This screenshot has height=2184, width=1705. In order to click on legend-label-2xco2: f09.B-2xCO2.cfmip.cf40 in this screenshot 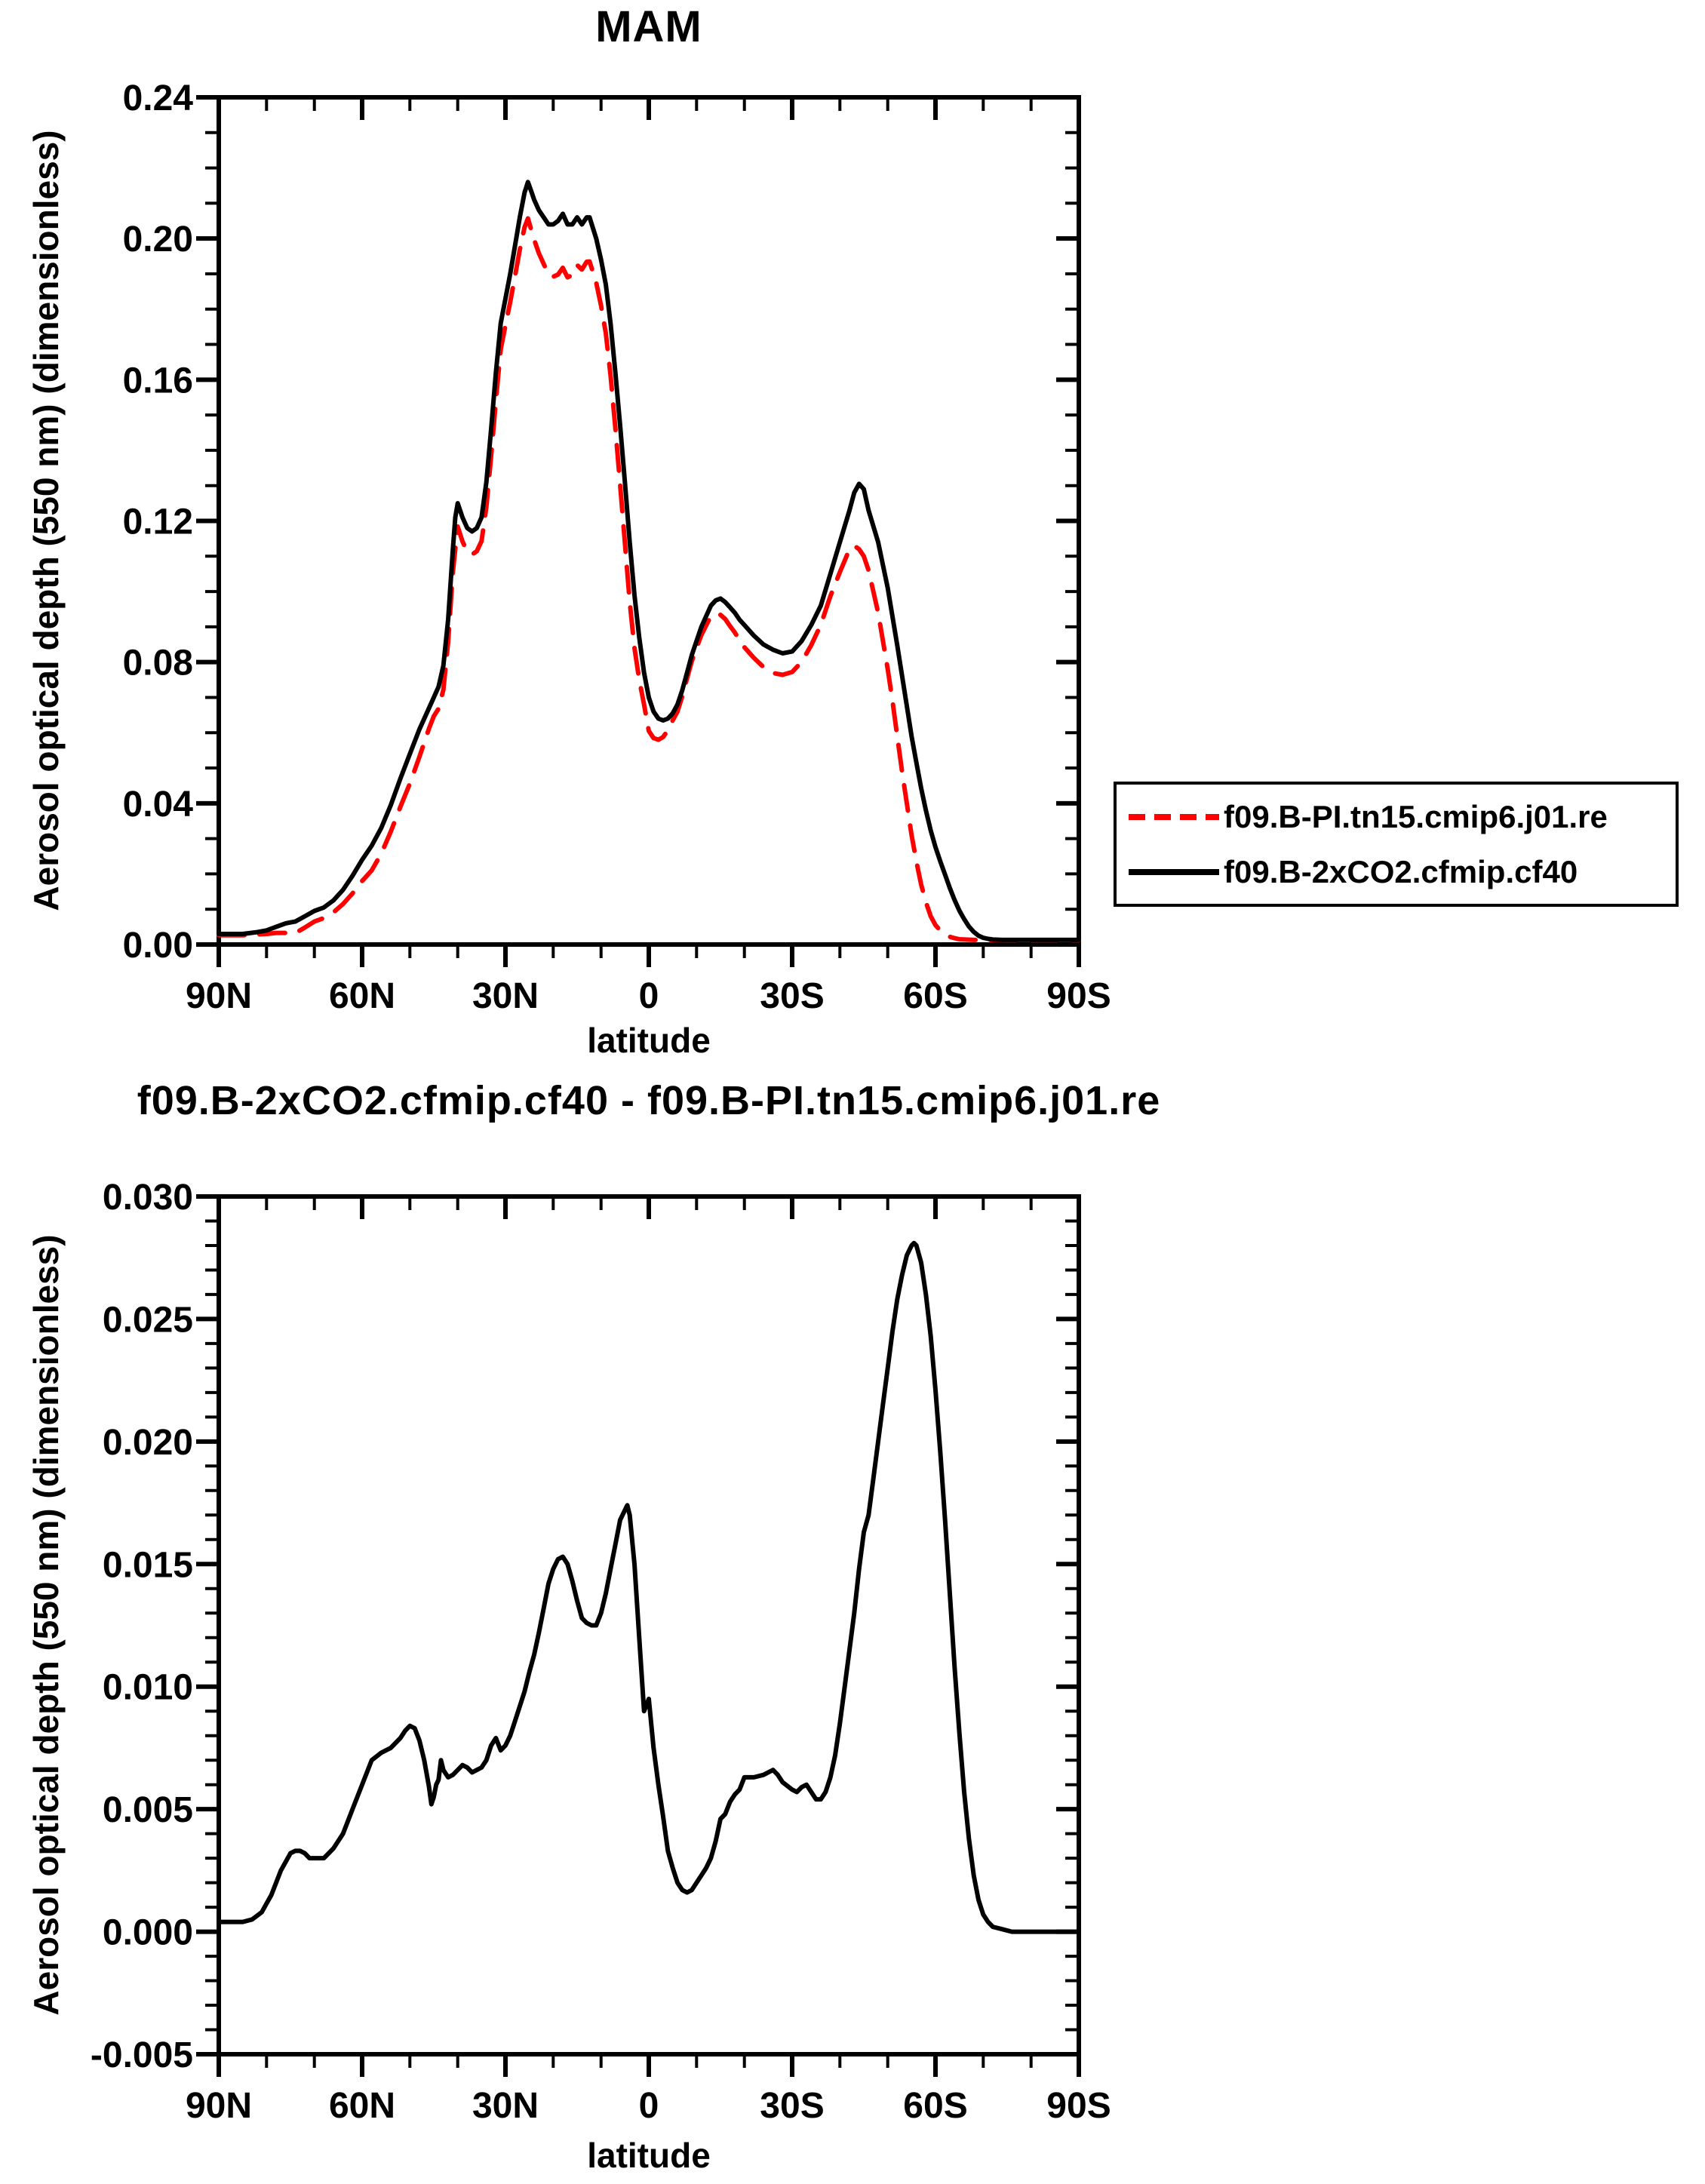, I will do `click(1401, 871)`.